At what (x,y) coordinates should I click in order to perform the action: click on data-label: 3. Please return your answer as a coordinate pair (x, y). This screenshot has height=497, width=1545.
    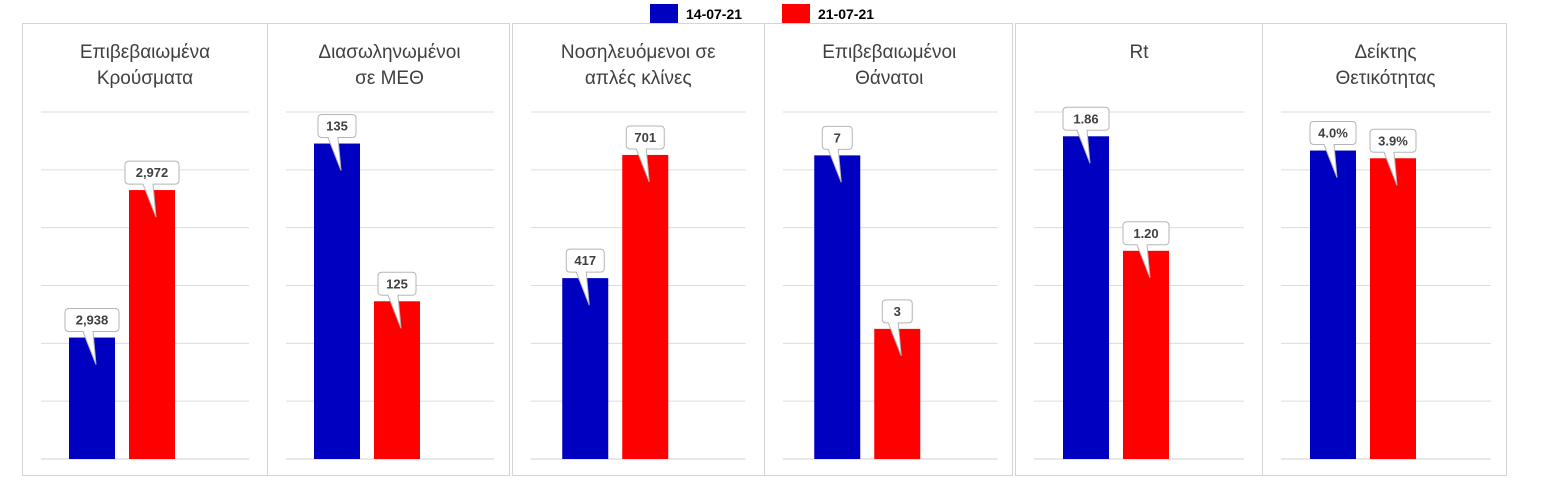
    Looking at the image, I should click on (896, 311).